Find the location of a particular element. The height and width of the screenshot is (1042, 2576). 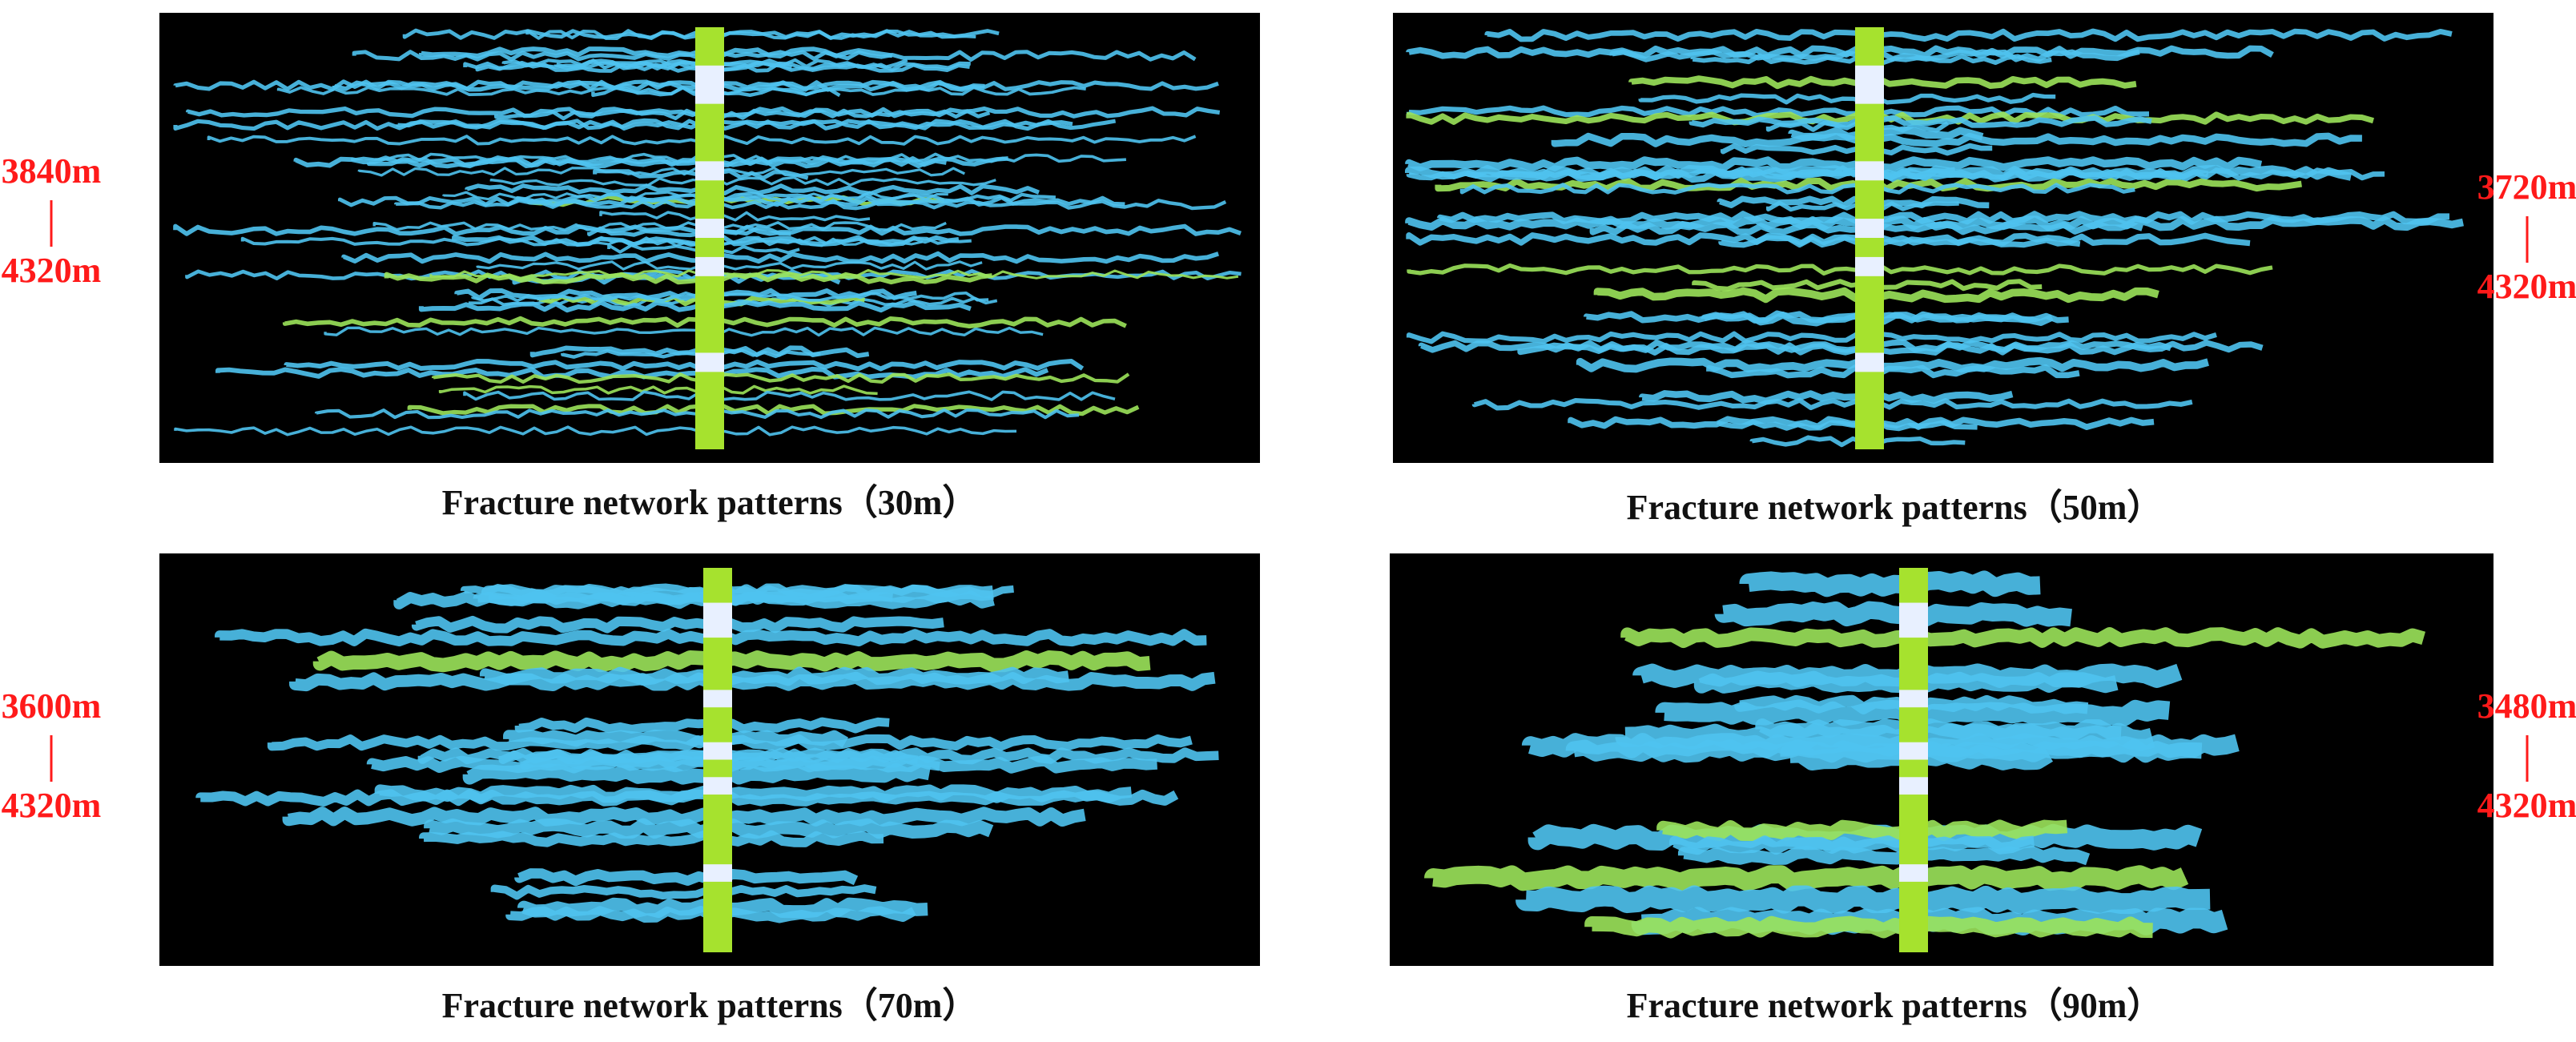

depth-top: 3720m is located at coordinates (2526, 187).